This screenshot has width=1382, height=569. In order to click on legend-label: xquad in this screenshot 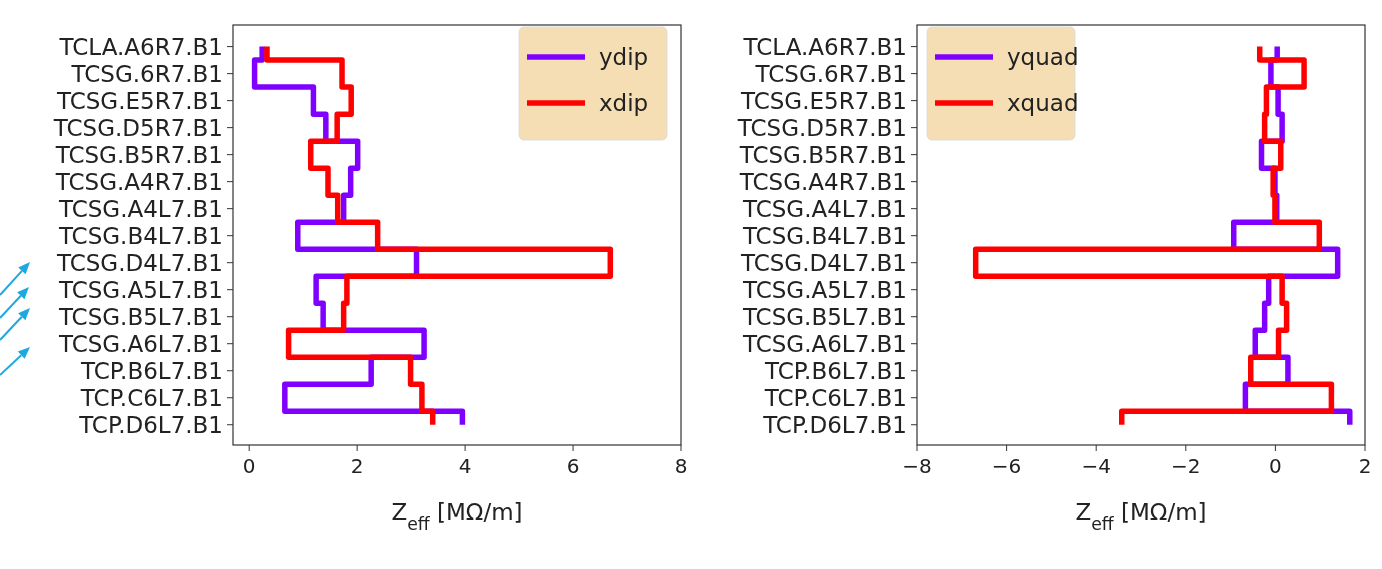, I will do `click(1043, 103)`.